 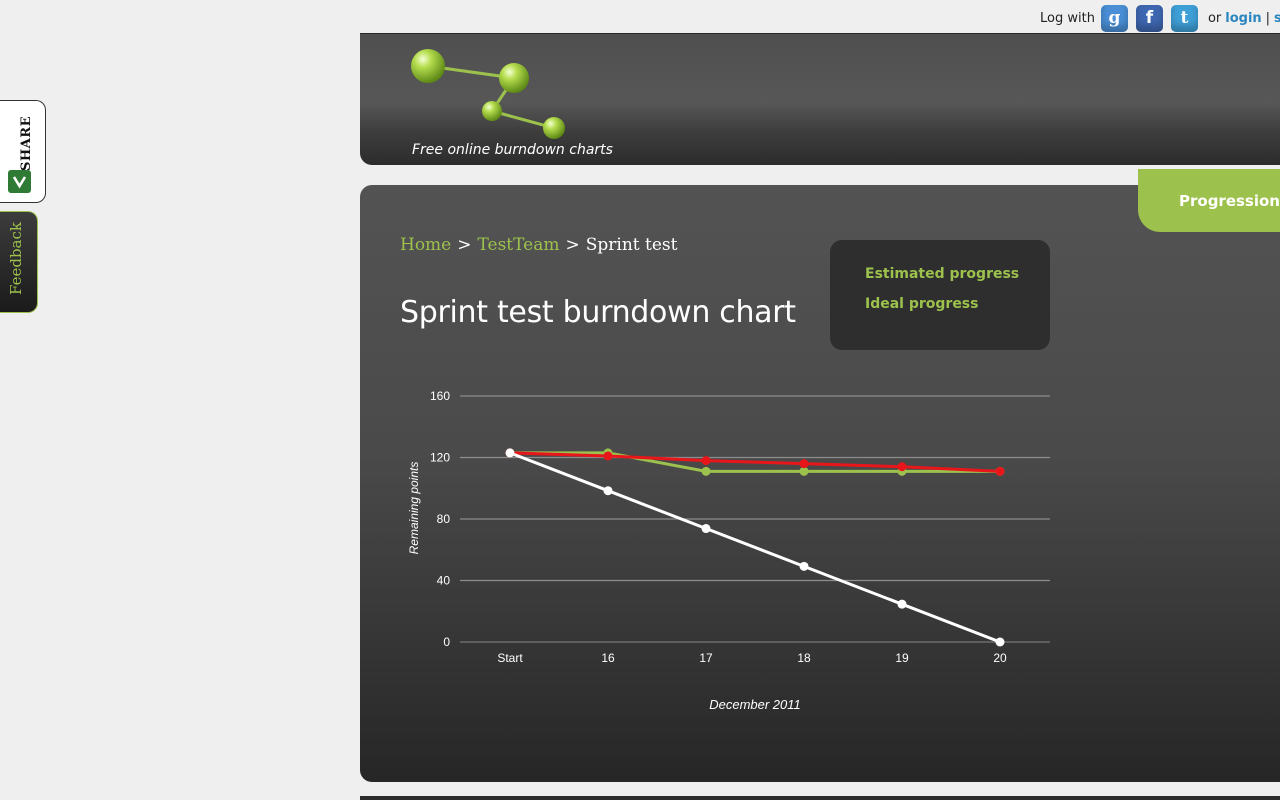 I want to click on twitter-login-icon: t, so click(x=1184, y=18).